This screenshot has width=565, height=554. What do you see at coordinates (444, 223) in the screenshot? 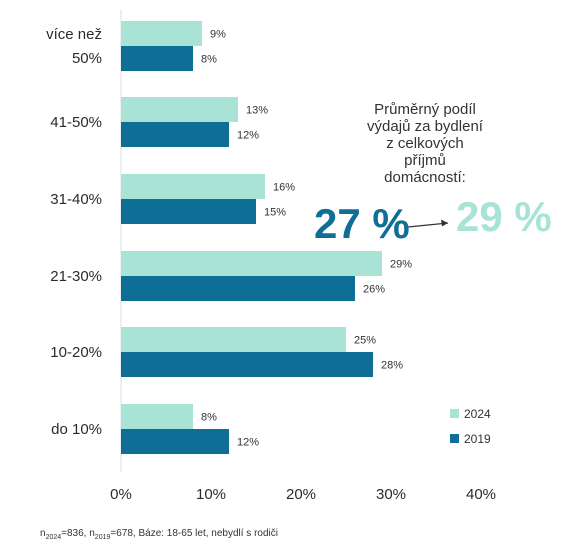
I see `arrow-head-icon` at bounding box center [444, 223].